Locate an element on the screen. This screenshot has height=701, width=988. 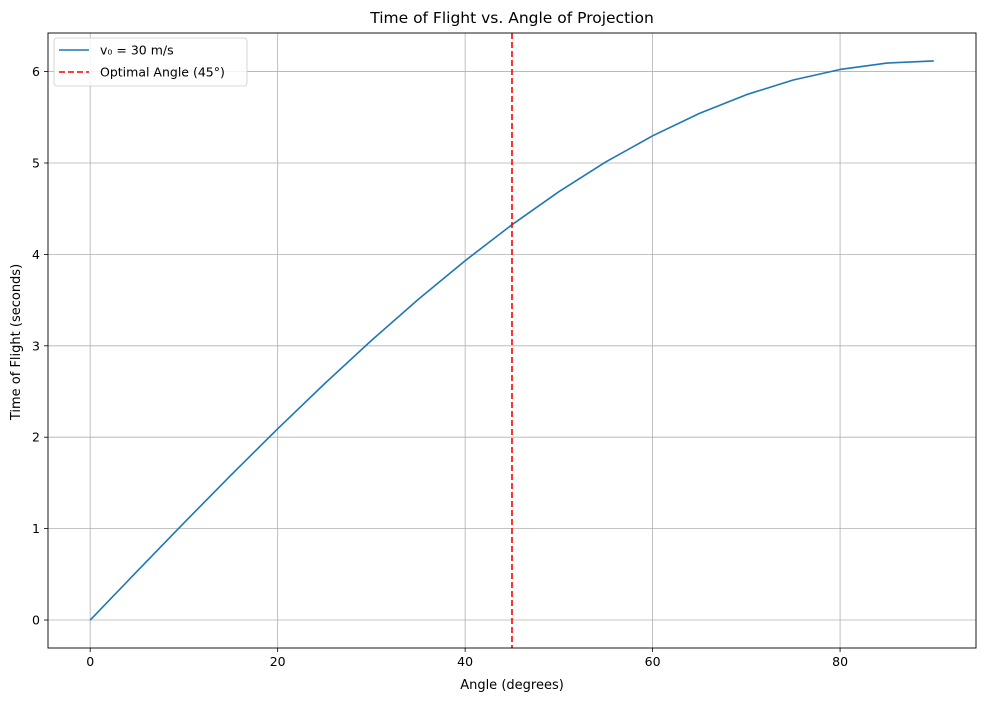
x-tick-label: 0 is located at coordinates (90, 661).